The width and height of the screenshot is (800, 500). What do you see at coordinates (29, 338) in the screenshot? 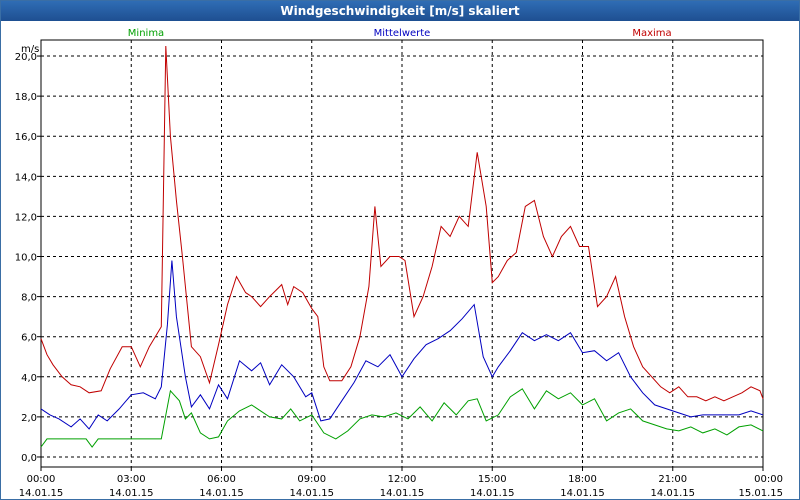
I see `y-tick-label: 6,0` at bounding box center [29, 338].